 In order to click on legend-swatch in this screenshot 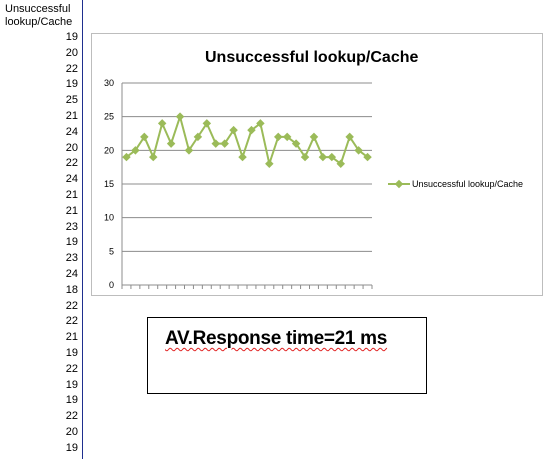, I will do `click(399, 184)`.